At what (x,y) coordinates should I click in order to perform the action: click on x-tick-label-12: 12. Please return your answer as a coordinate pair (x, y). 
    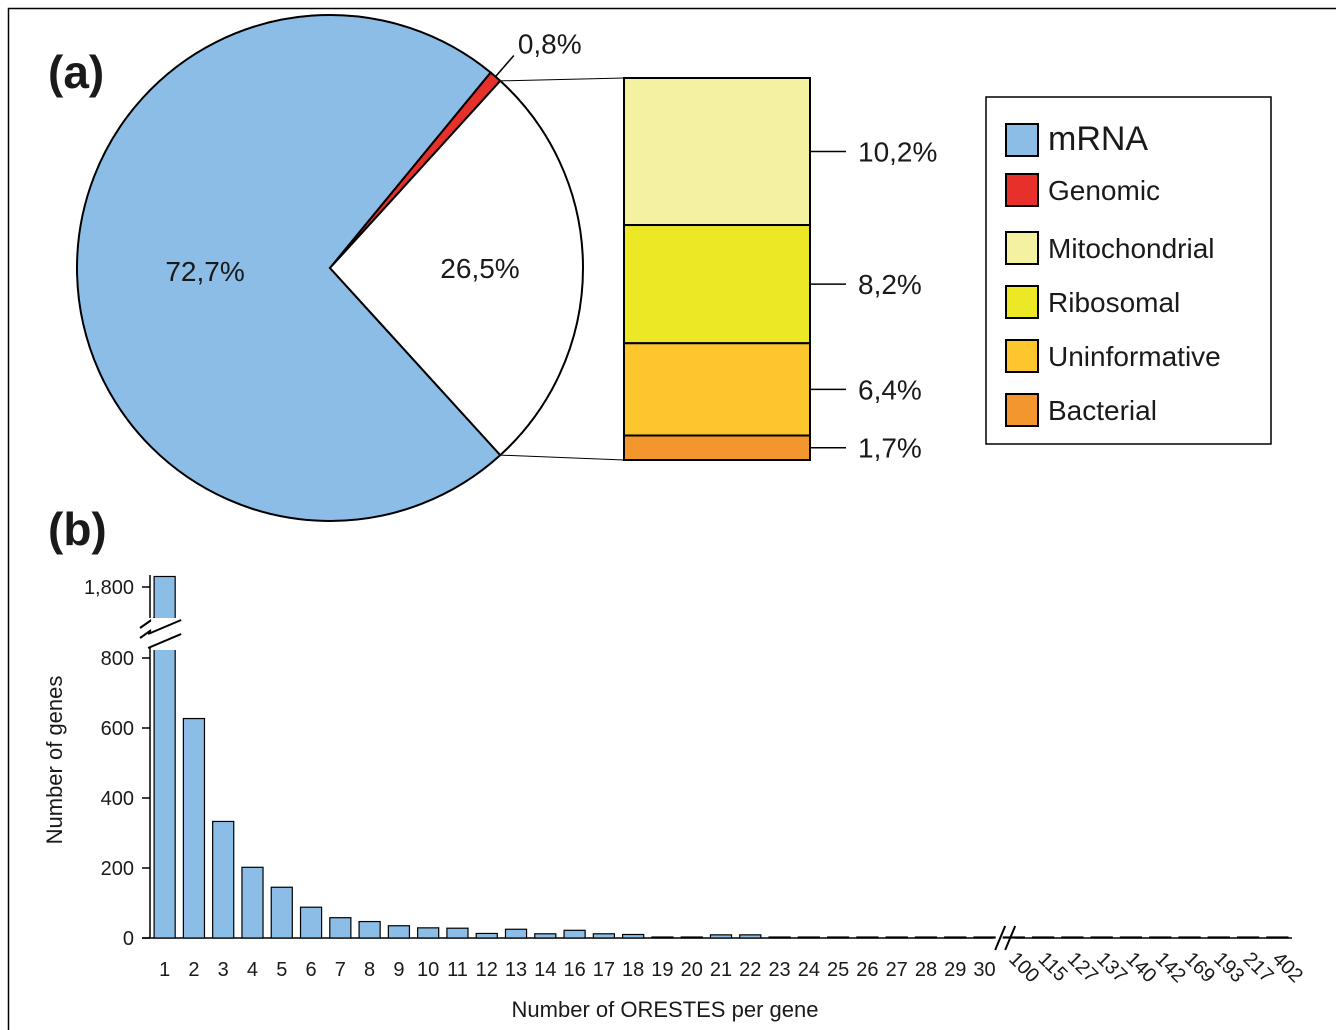
    Looking at the image, I should click on (487, 970).